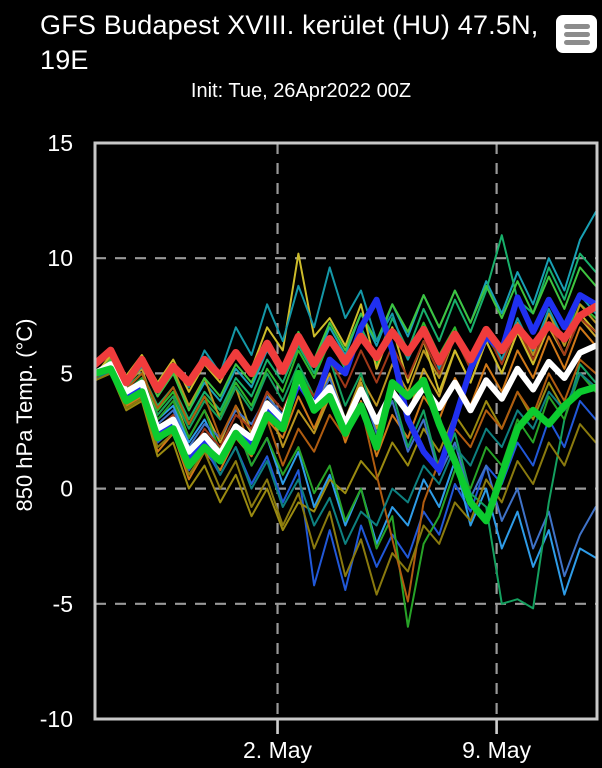 The image size is (602, 768). Describe the element at coordinates (301, 91) in the screenshot. I see `init-subtitle: Init: Tue, 26Apr2022 00Z` at that location.